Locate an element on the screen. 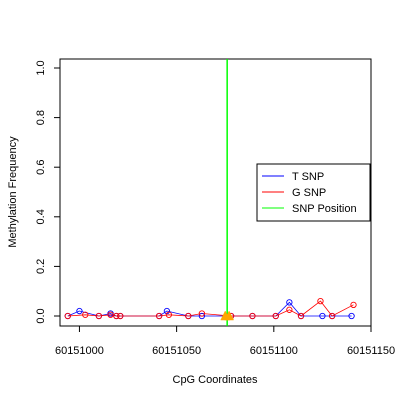 The height and width of the screenshot is (400, 400). snp-markers-layer is located at coordinates (227, 315).